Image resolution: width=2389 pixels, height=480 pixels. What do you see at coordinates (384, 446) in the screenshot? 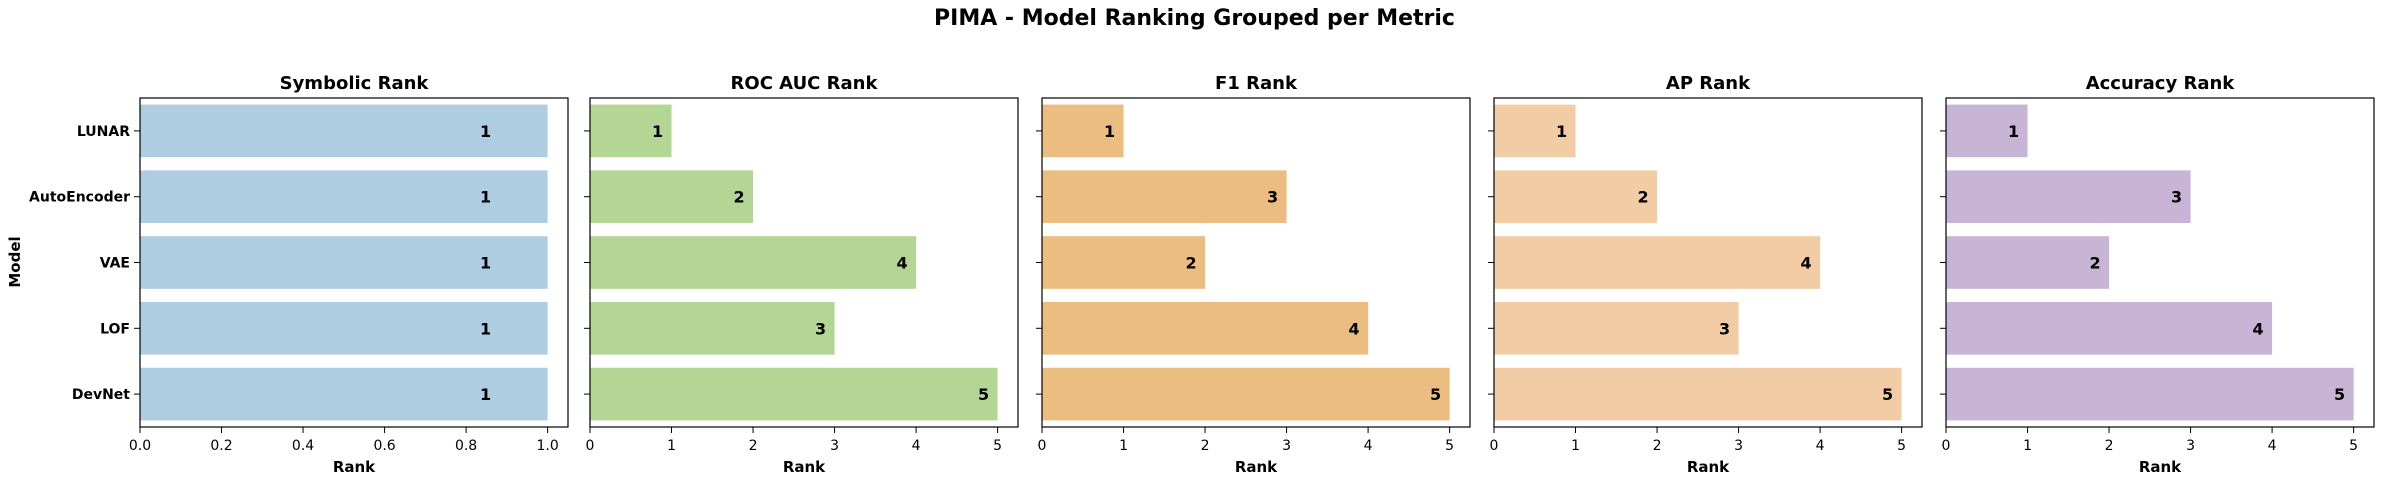
I see `x-tick-label: 0.6` at bounding box center [384, 446].